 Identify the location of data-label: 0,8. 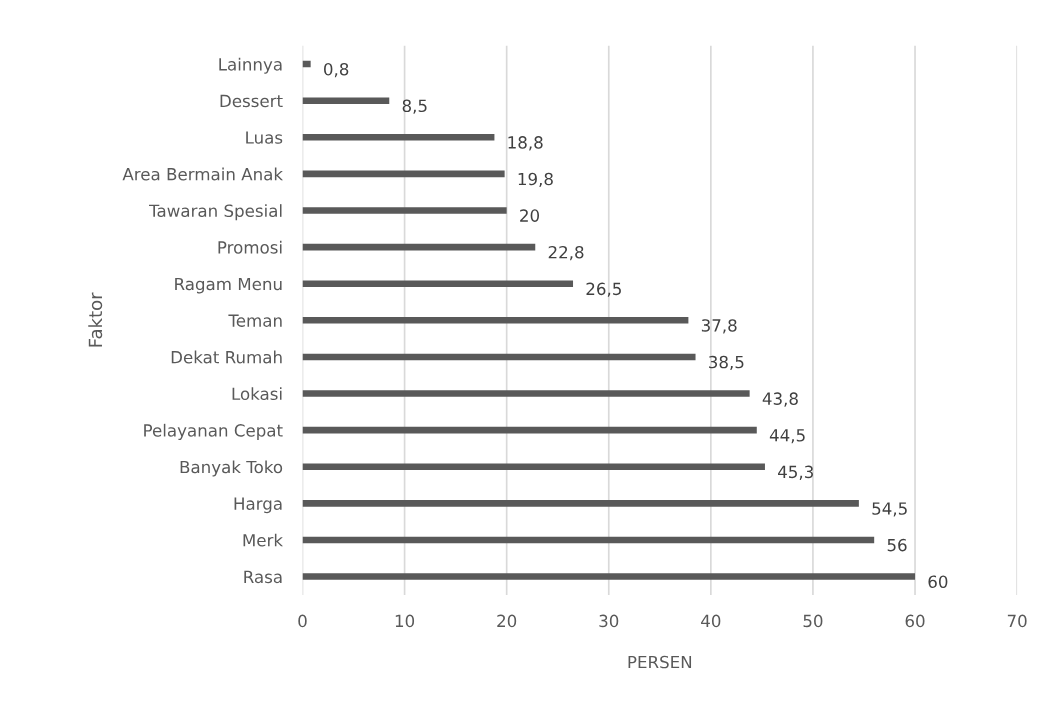
(336, 70).